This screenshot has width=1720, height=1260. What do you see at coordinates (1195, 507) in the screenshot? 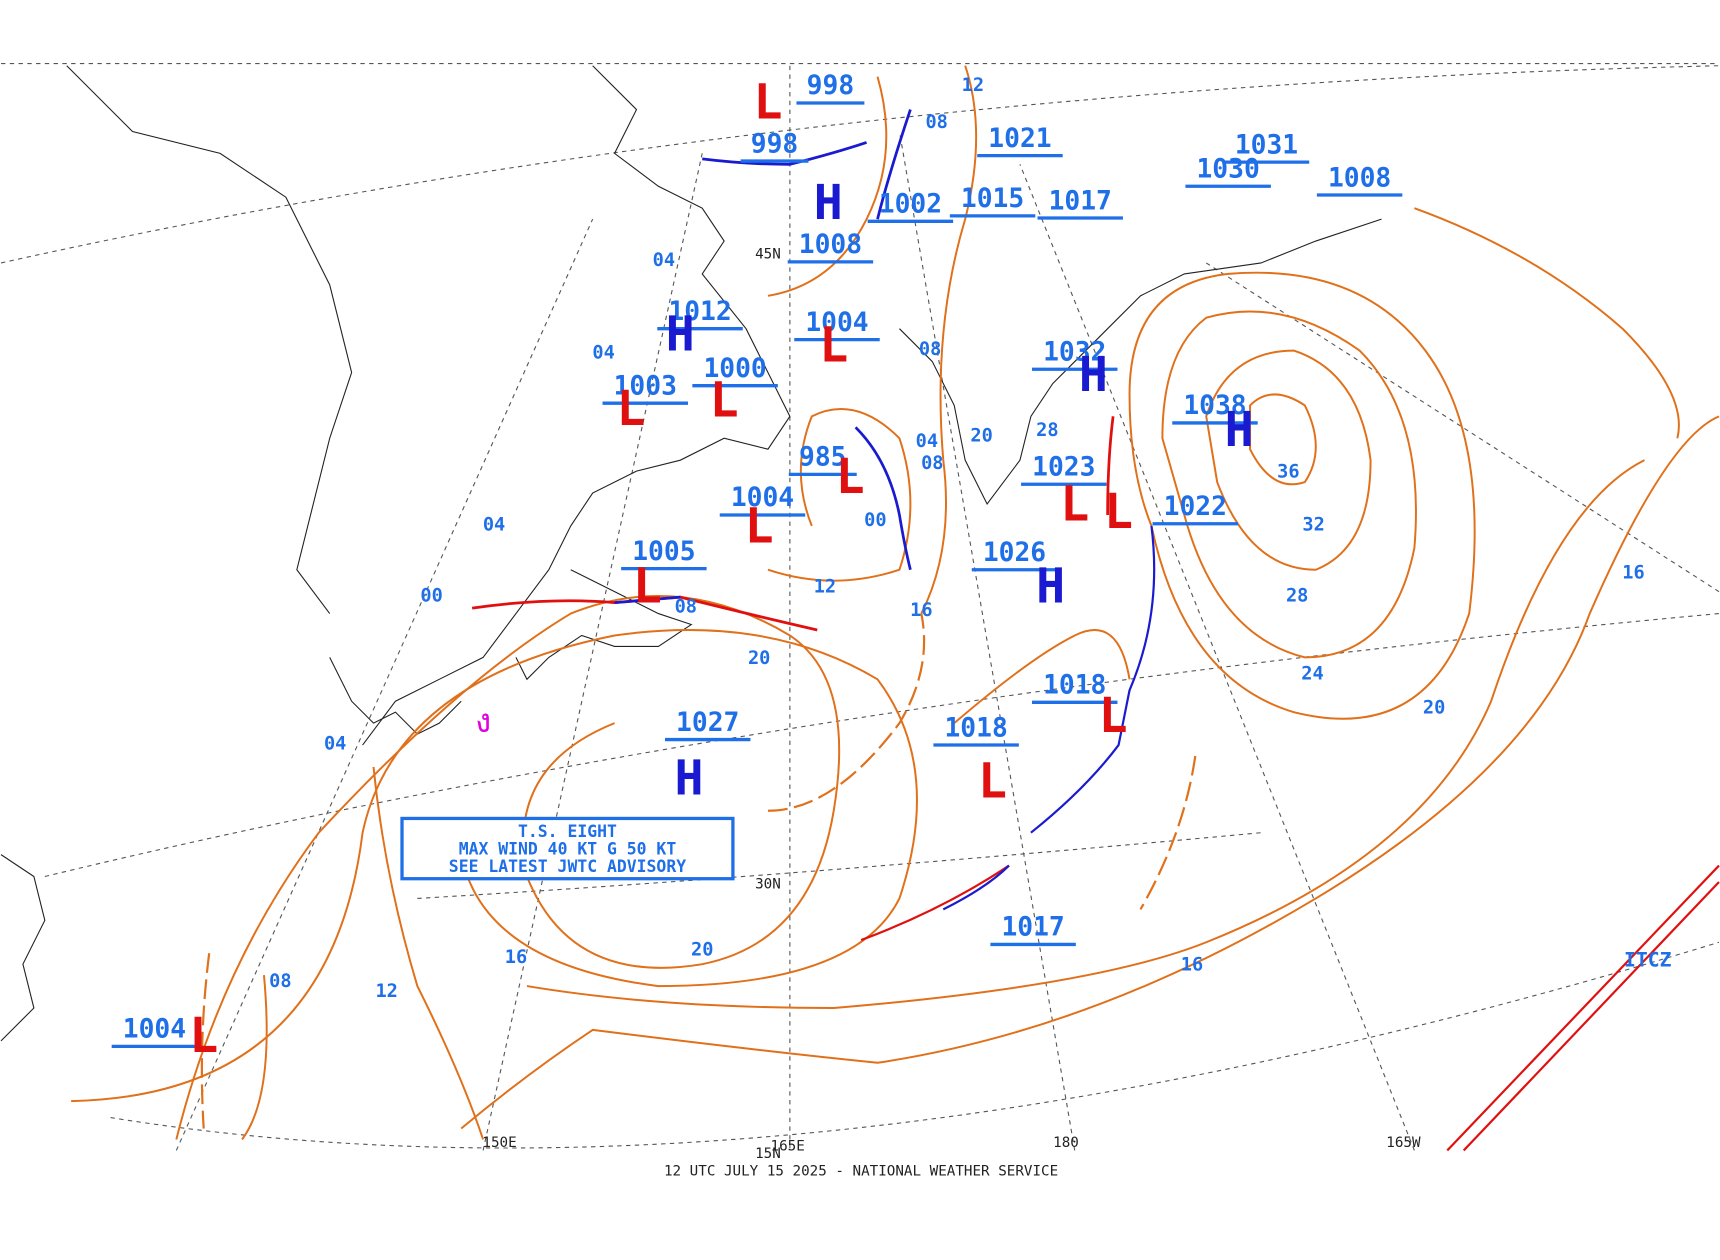
I see `pressure-label: 1022` at bounding box center [1195, 507].